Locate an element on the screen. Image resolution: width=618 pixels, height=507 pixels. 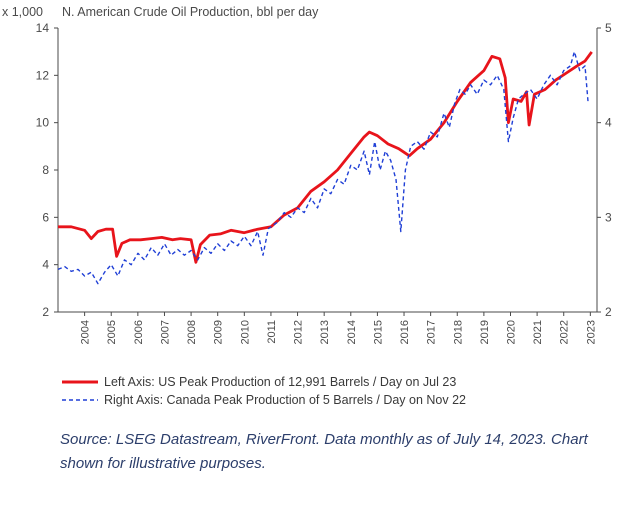
left-tick-label: 14 is located at coordinates (43, 28).